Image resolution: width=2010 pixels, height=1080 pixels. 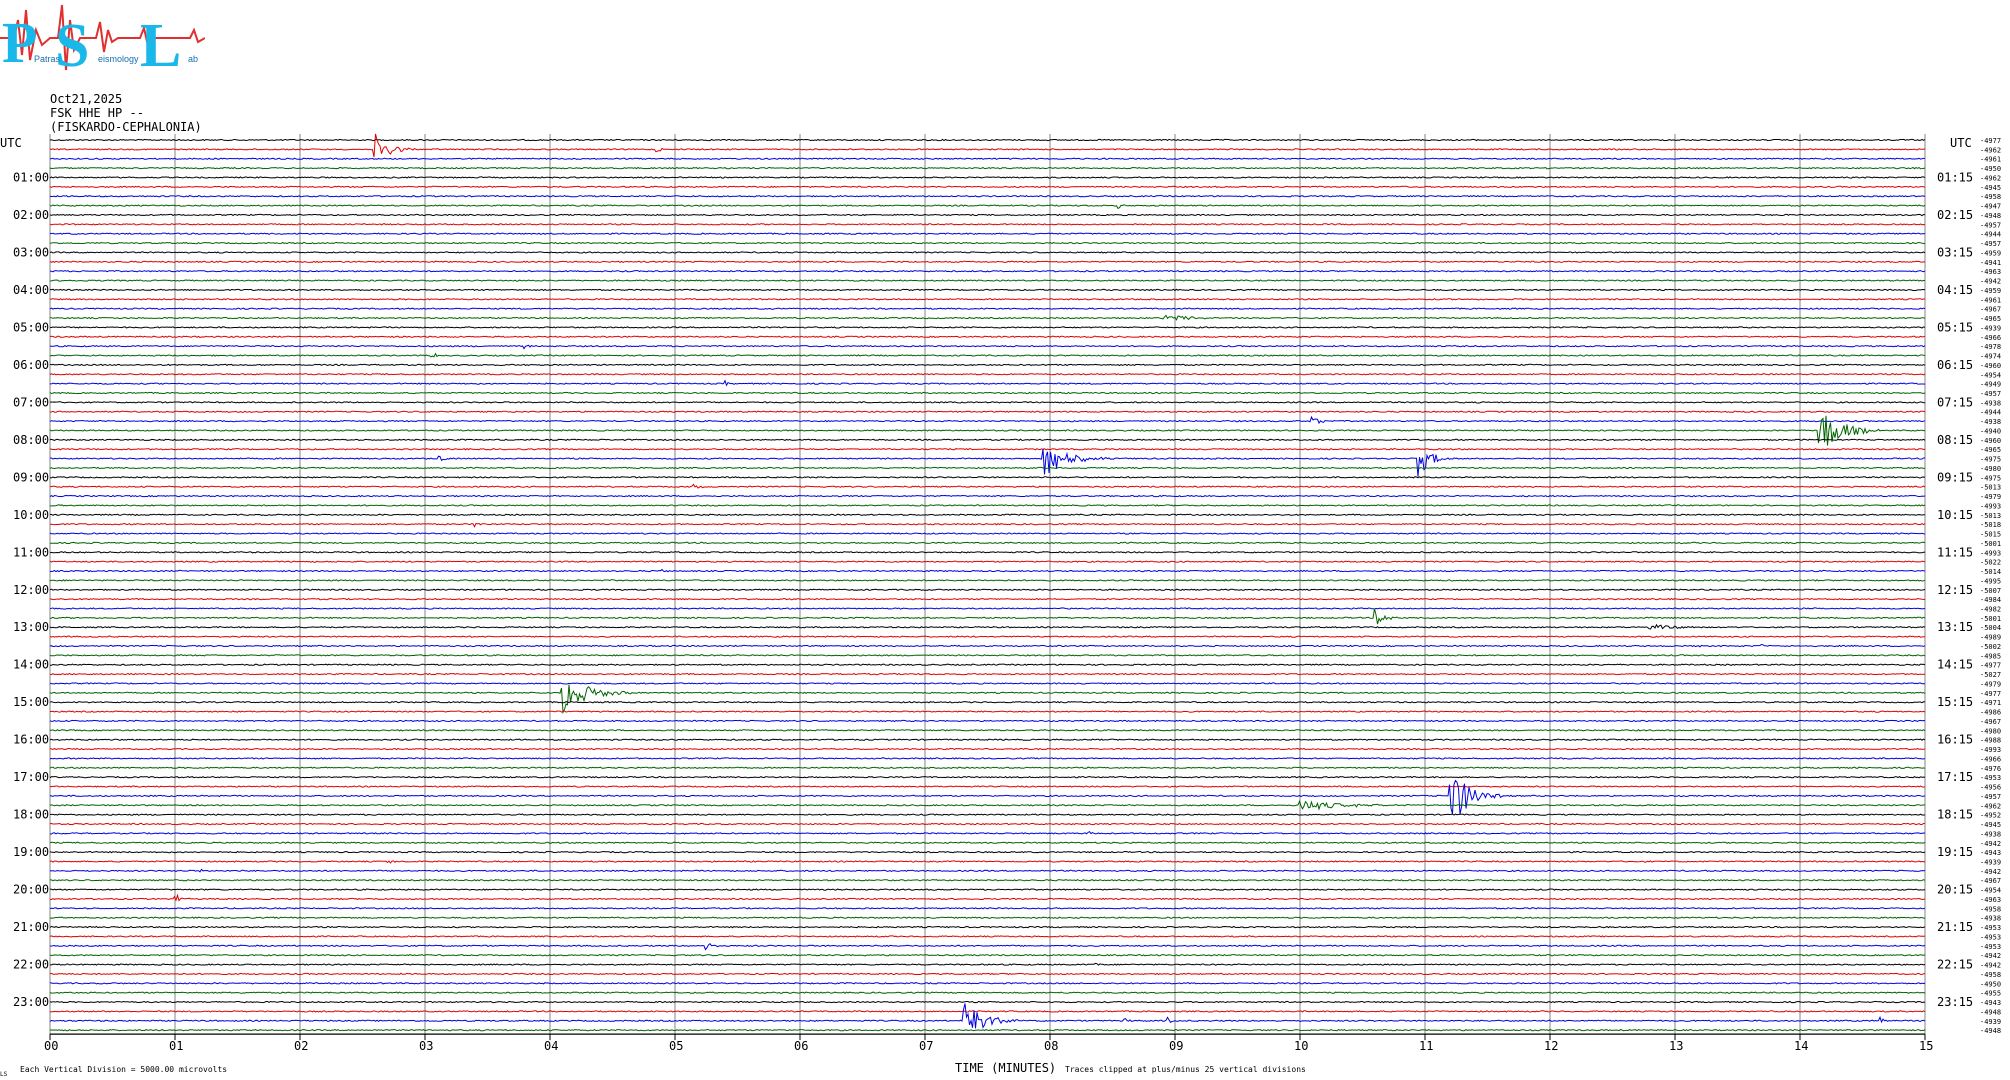 What do you see at coordinates (31, 890) in the screenshot?
I see `hour-label-left: 20:00` at bounding box center [31, 890].